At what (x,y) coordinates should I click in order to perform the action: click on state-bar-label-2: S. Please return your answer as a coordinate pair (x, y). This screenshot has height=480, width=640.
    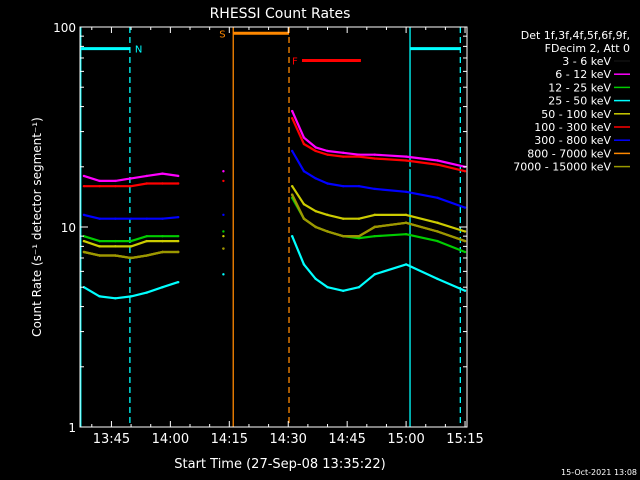
    Looking at the image, I should click on (222, 34).